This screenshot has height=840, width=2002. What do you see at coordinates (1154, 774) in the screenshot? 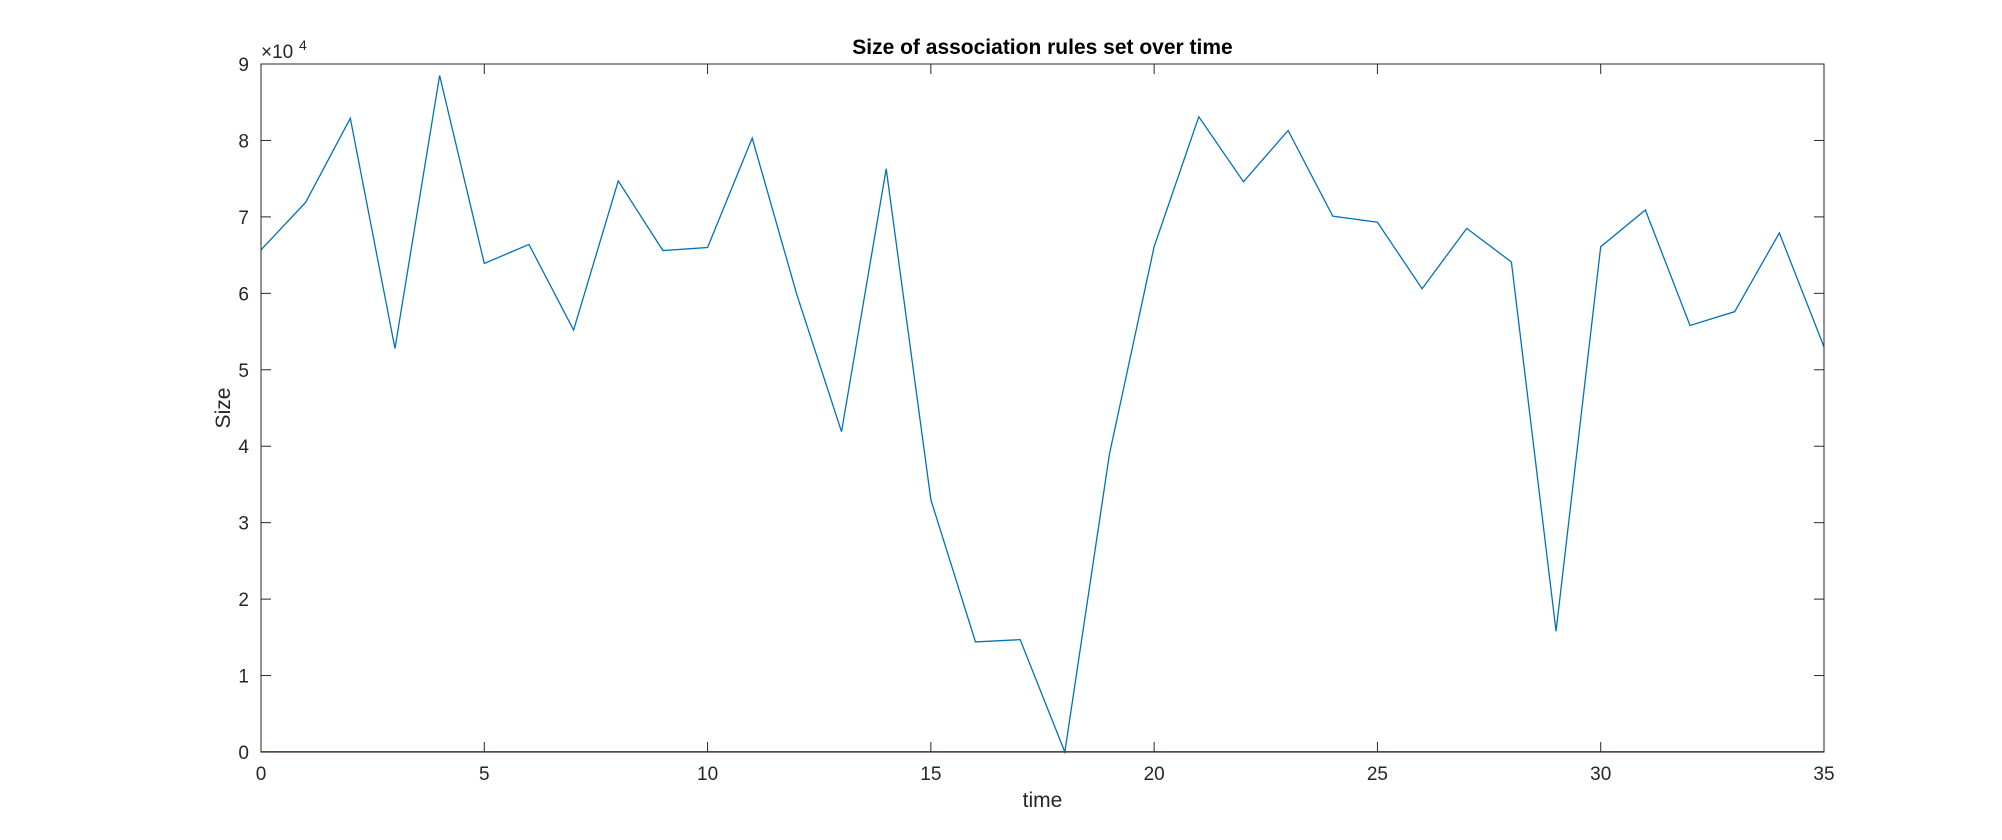
I see `x-tick-label: 20` at bounding box center [1154, 774].